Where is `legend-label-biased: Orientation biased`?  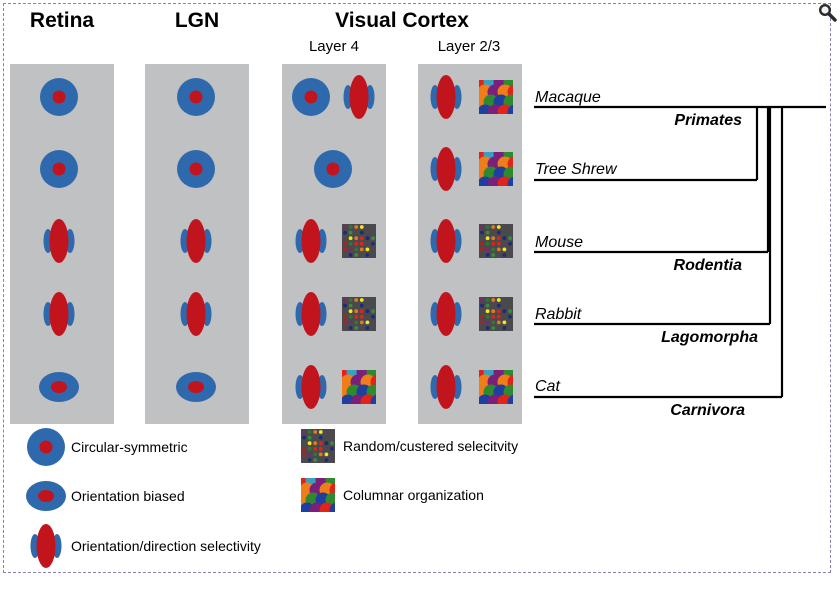
legend-label-biased: Orientation biased is located at coordinates (128, 496).